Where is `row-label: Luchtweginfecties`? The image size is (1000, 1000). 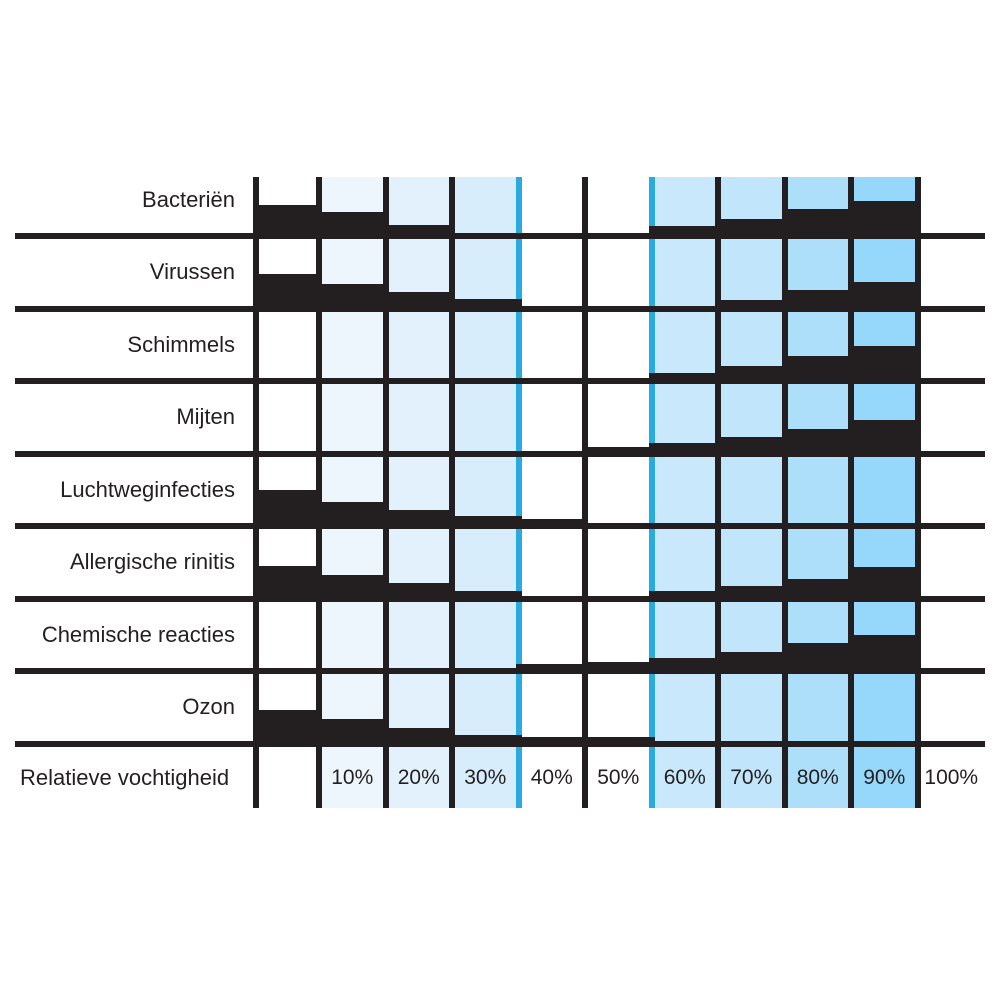 row-label: Luchtweginfecties is located at coordinates (147, 489).